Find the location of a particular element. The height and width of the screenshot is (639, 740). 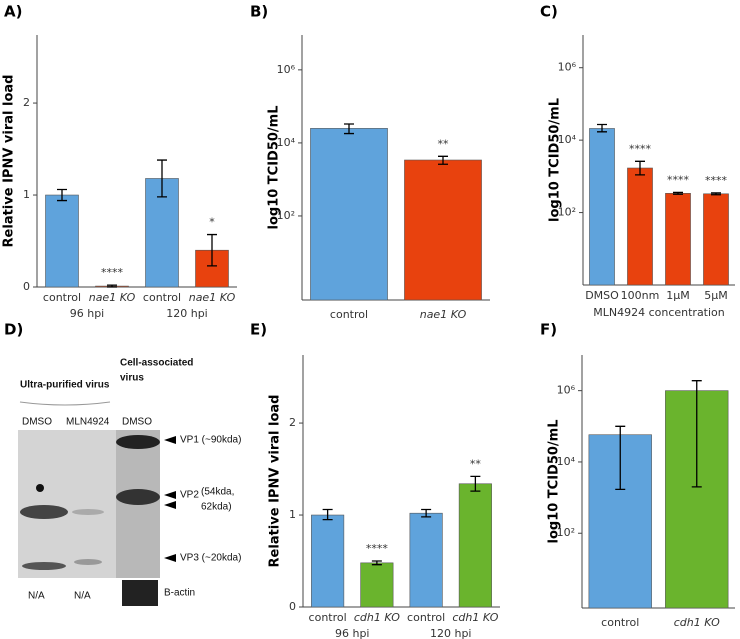

x-tick-label: 5μM is located at coordinates (716, 295).